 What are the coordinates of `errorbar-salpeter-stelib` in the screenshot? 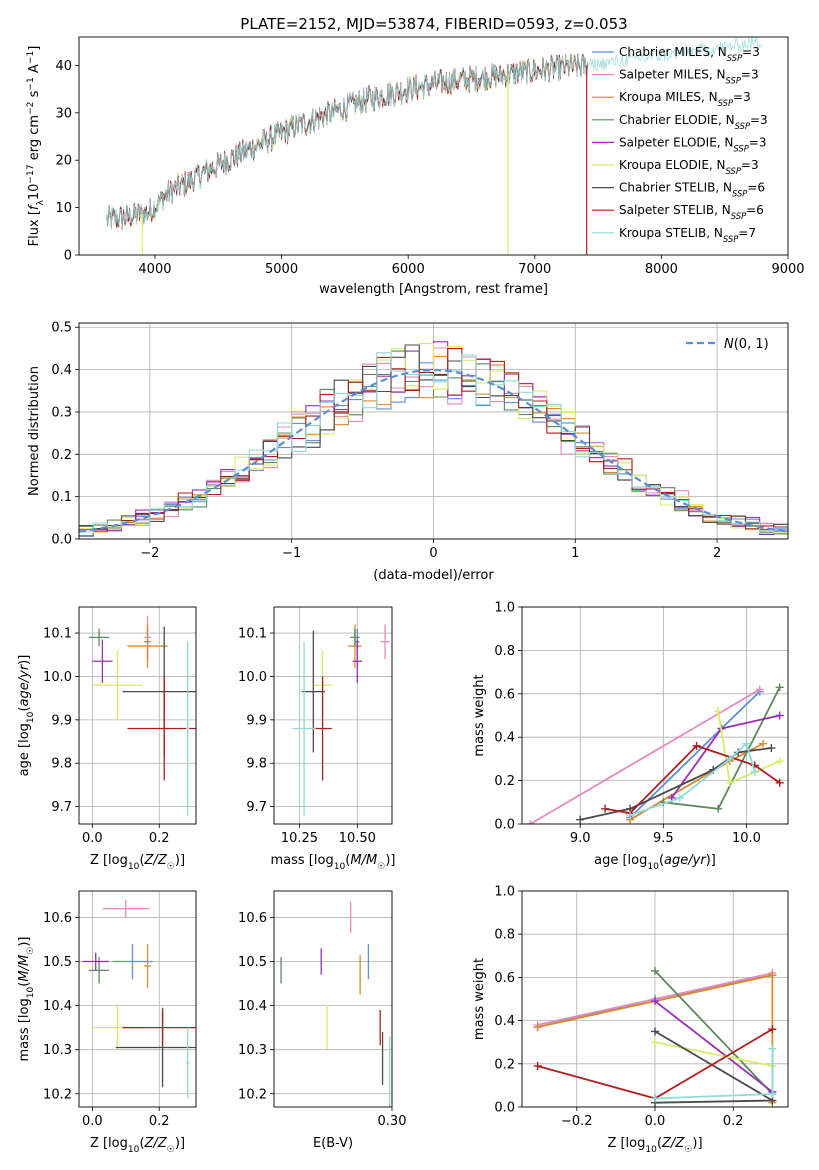 It's located at (159, 1028).